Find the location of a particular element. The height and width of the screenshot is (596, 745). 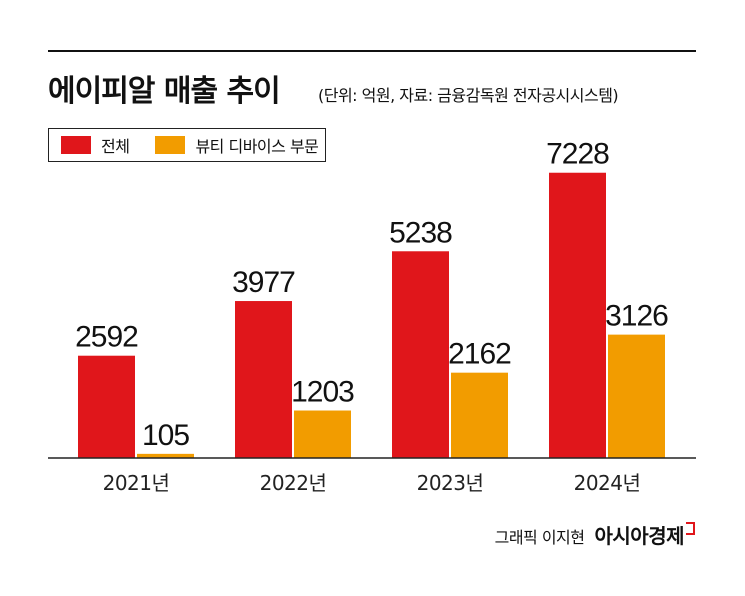

data-label-total-3: 5238 is located at coordinates (420, 232).